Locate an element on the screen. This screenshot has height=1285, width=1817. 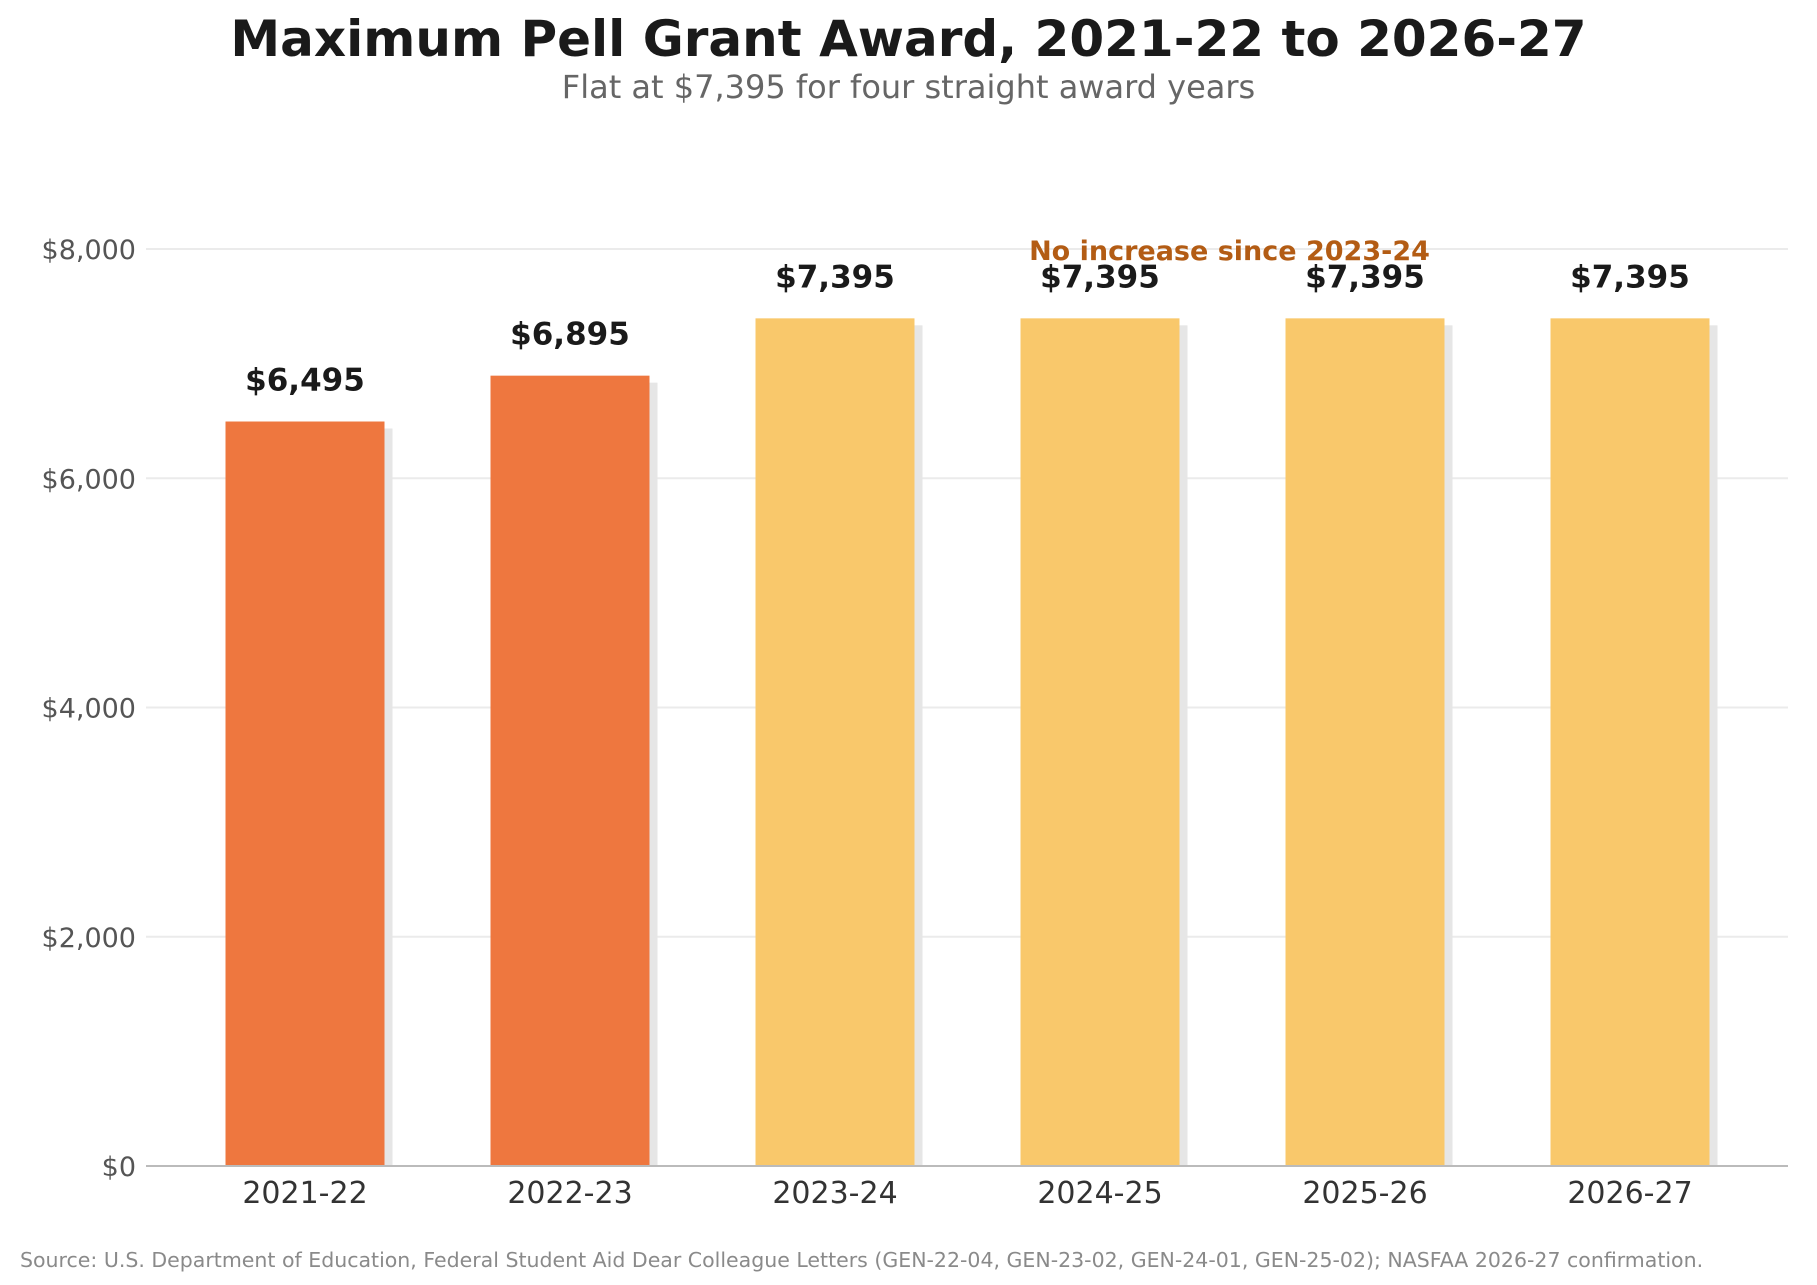
data-label: $6,895 is located at coordinates (570, 335).